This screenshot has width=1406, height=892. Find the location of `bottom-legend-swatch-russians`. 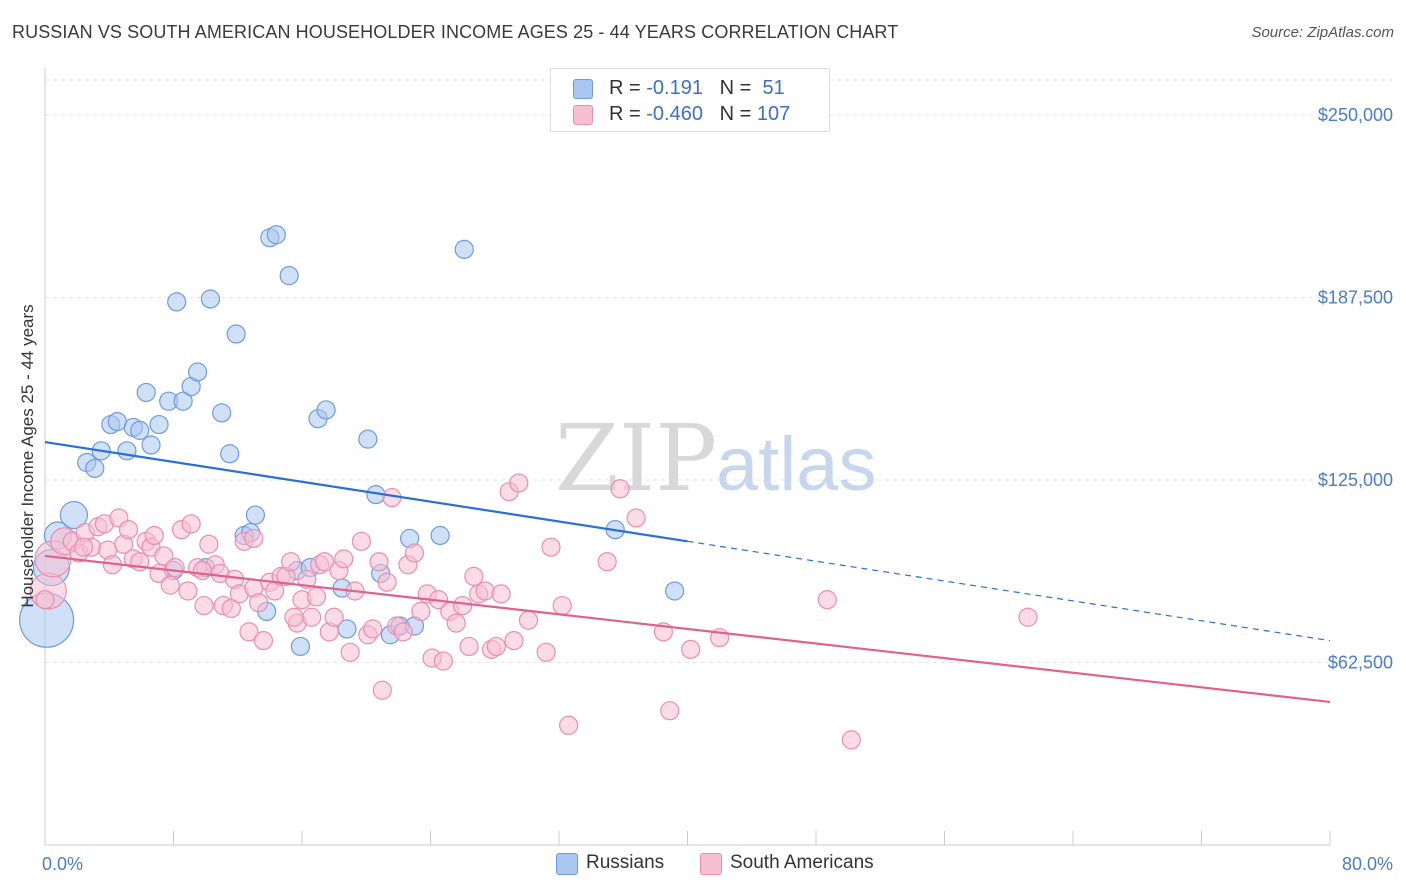

bottom-legend-swatch-russians is located at coordinates (567, 864).